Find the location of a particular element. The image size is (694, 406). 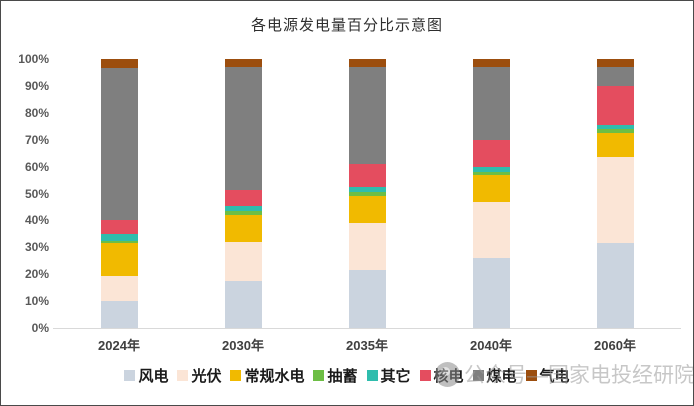

bar-slot-2035年 is located at coordinates (367, 193).